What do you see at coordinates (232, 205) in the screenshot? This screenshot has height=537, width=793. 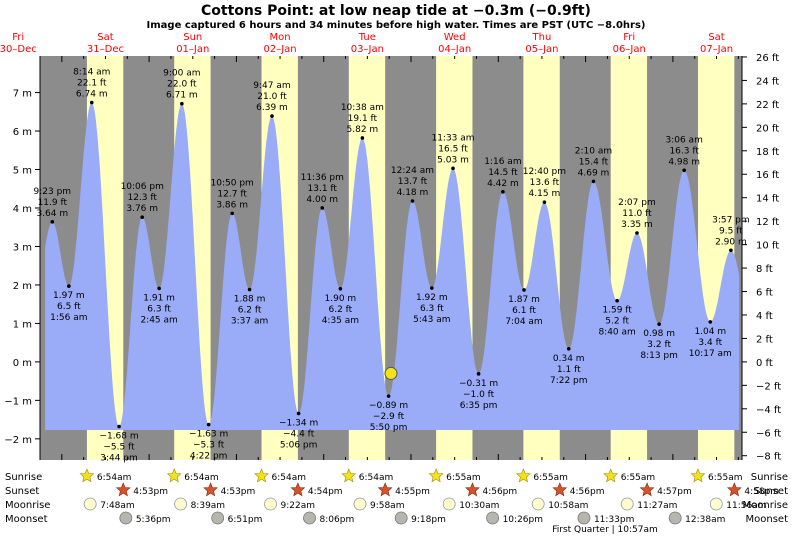 I see `tide-label: 3.86 m` at bounding box center [232, 205].